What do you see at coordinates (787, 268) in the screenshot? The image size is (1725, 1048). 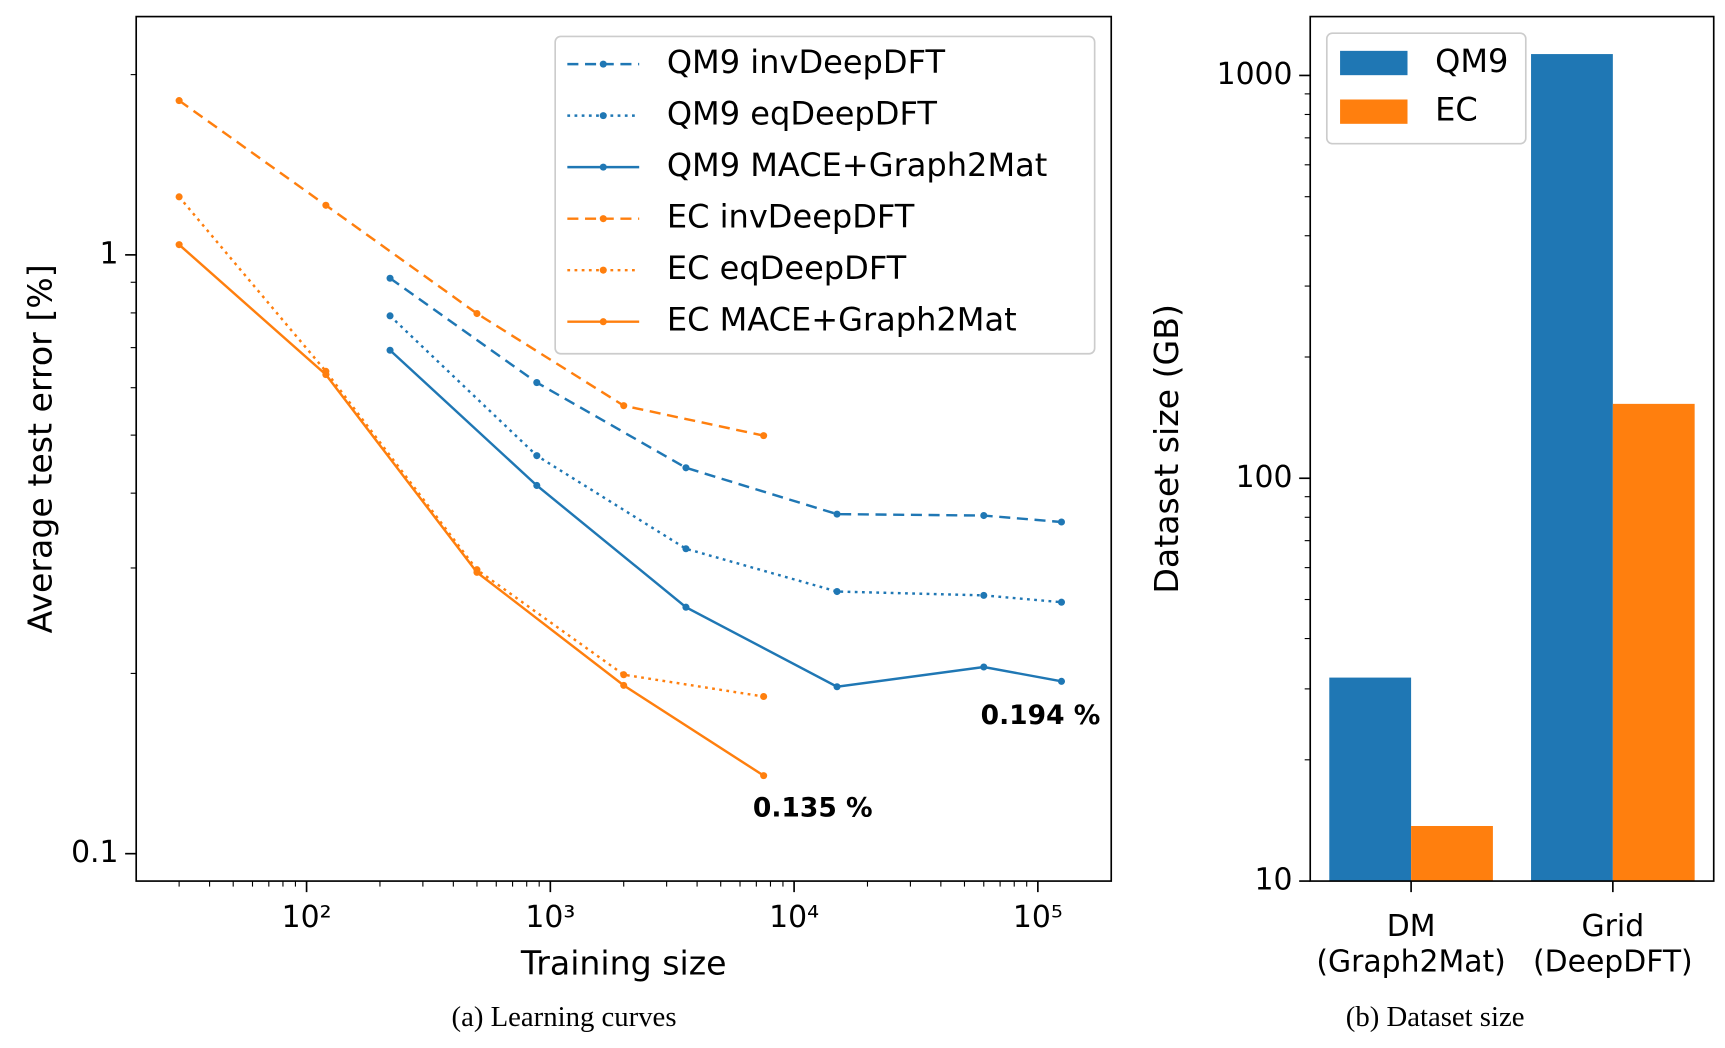 I see `legend-label: EC eqDeepDFT` at bounding box center [787, 268].